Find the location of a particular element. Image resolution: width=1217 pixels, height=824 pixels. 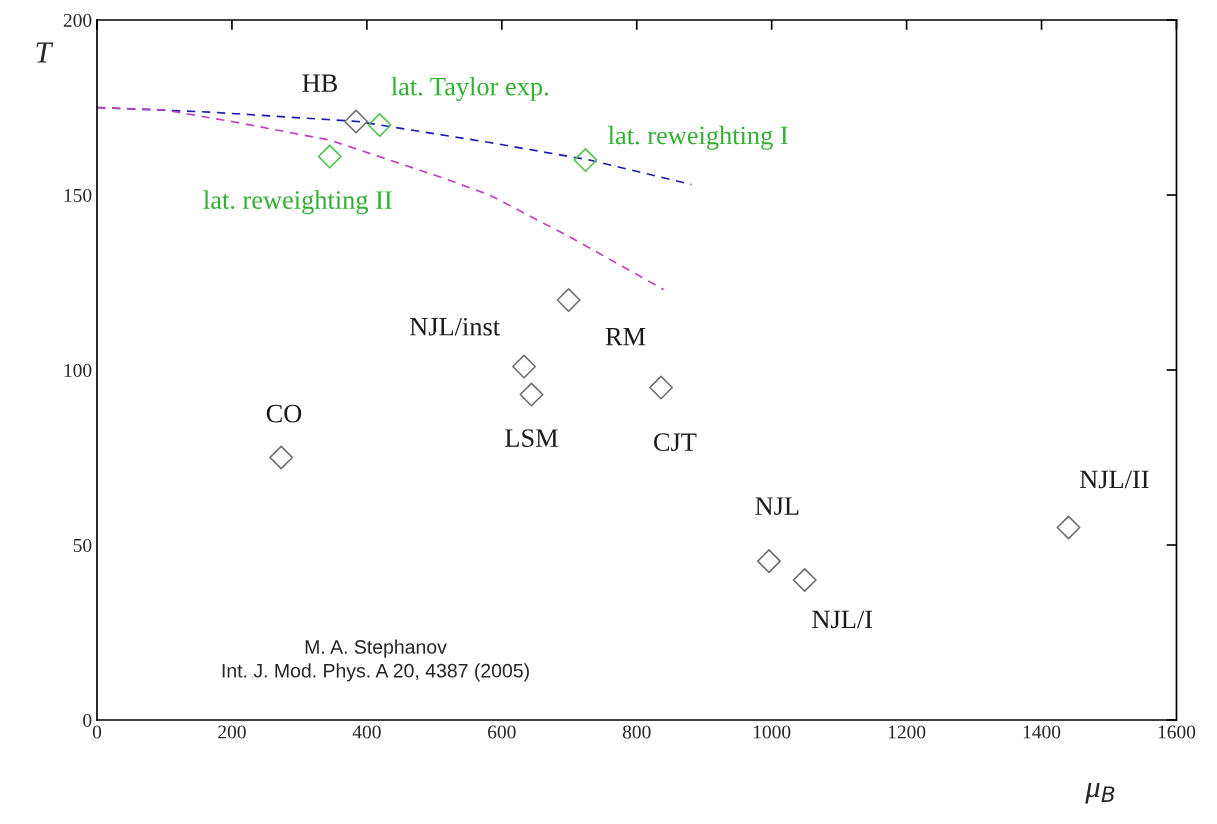

x-tick-label: 600 is located at coordinates (502, 732).